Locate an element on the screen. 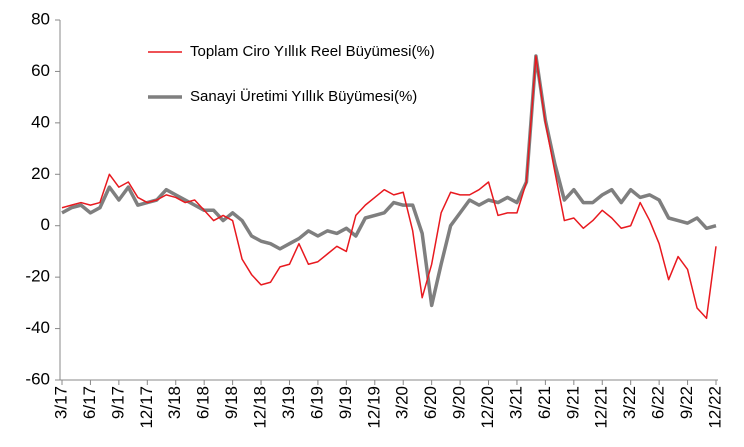 Image resolution: width=744 pixels, height=447 pixels. x-tick-label: 12/21 is located at coordinates (601, 407).